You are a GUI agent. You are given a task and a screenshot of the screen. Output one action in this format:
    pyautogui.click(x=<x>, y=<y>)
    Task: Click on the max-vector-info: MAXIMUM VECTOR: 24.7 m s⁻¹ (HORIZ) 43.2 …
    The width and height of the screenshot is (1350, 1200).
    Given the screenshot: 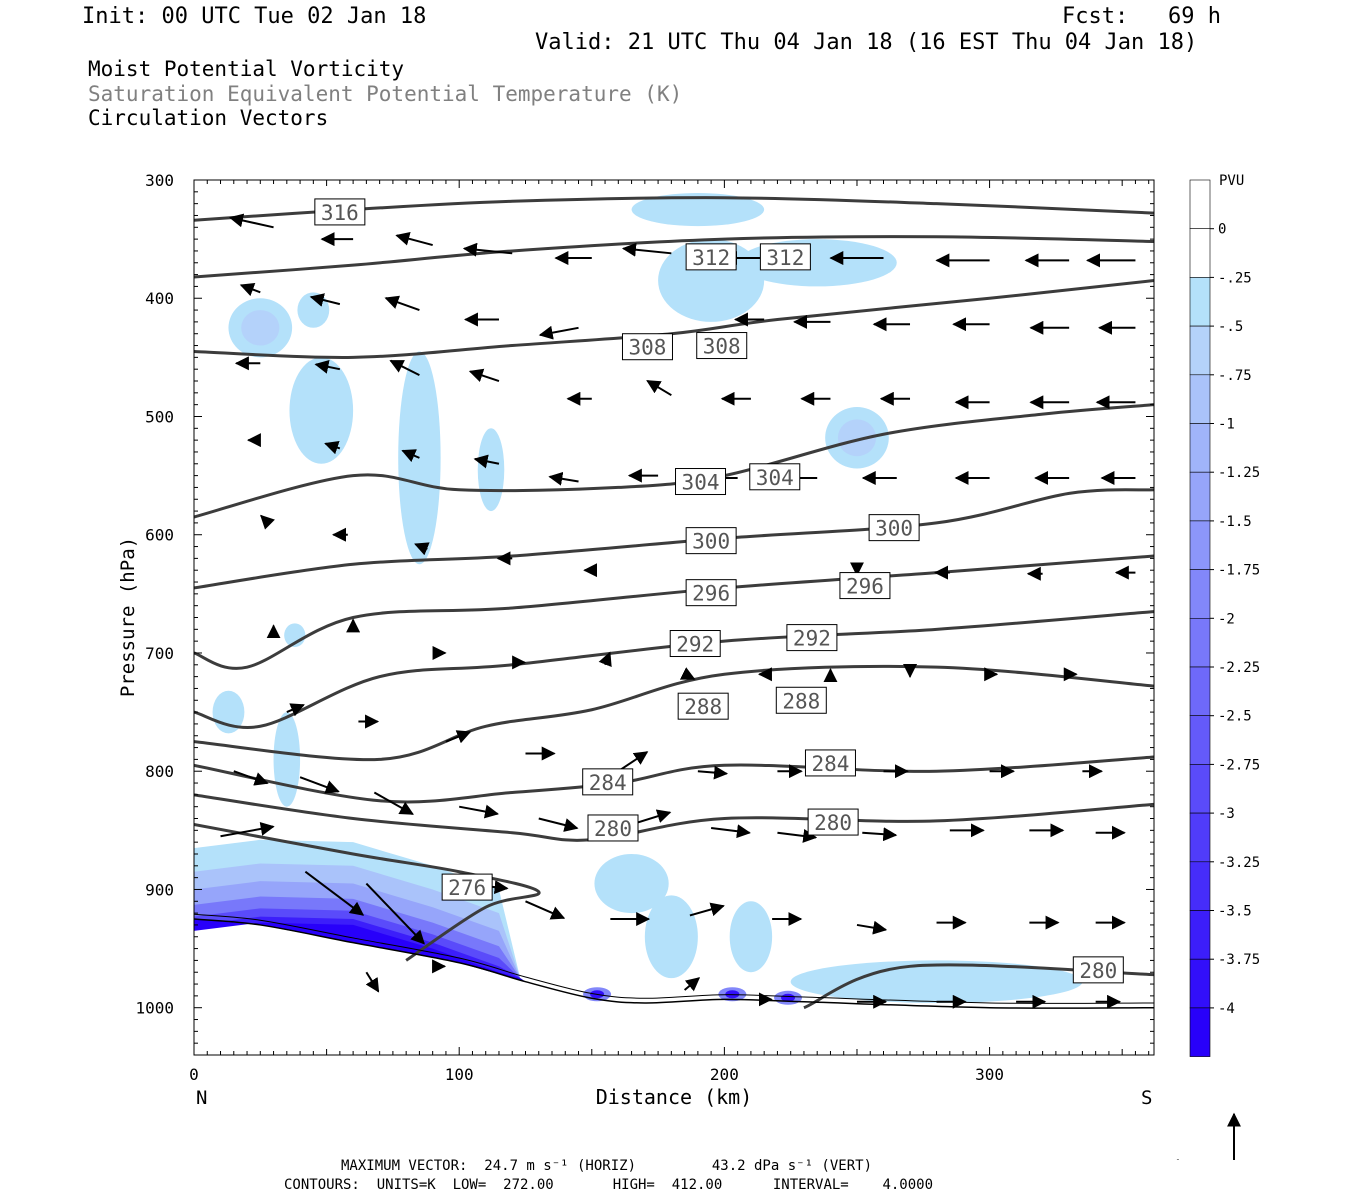 What is the action you would take?
    pyautogui.click(x=607, y=1166)
    